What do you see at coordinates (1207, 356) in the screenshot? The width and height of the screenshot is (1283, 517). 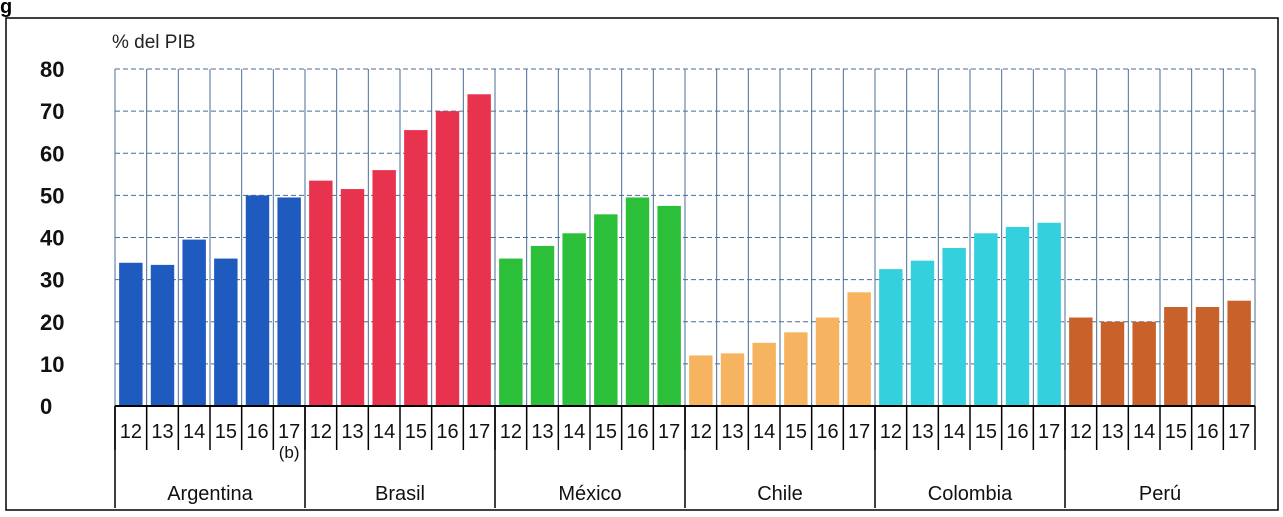 I see `bar-perú-16` at bounding box center [1207, 356].